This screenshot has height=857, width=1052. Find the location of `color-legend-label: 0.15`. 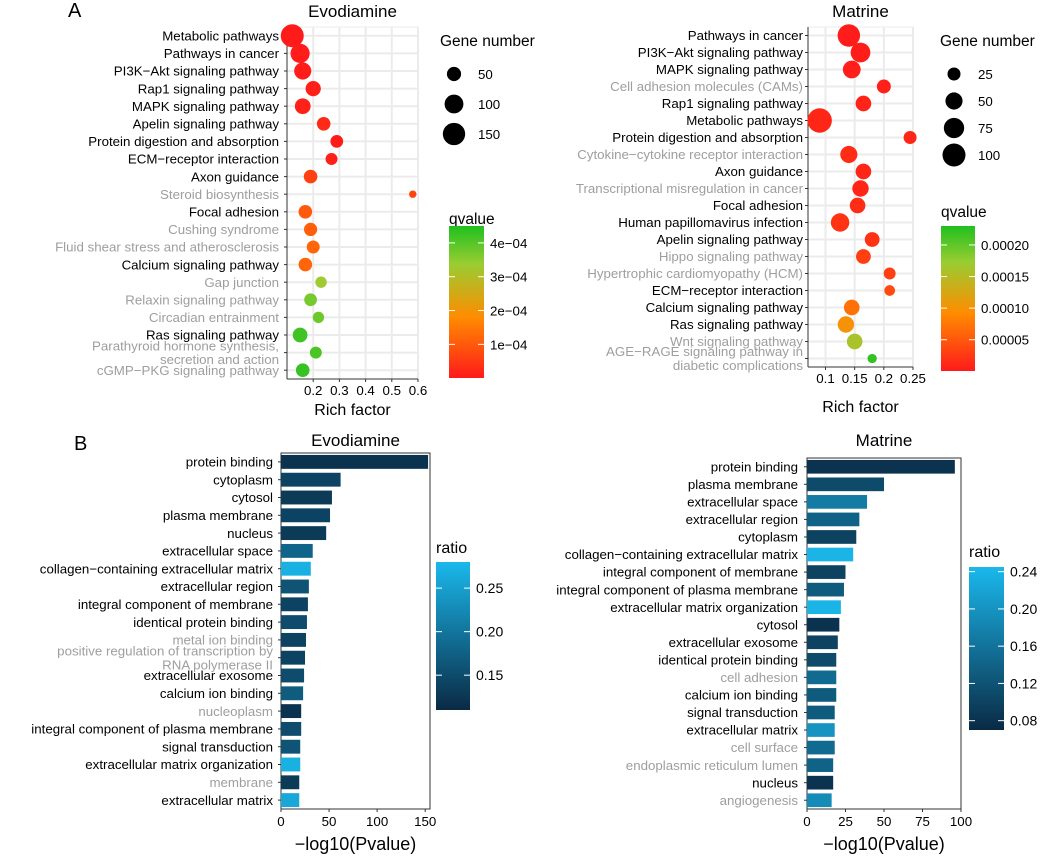

color-legend-label: 0.15 is located at coordinates (489, 675).